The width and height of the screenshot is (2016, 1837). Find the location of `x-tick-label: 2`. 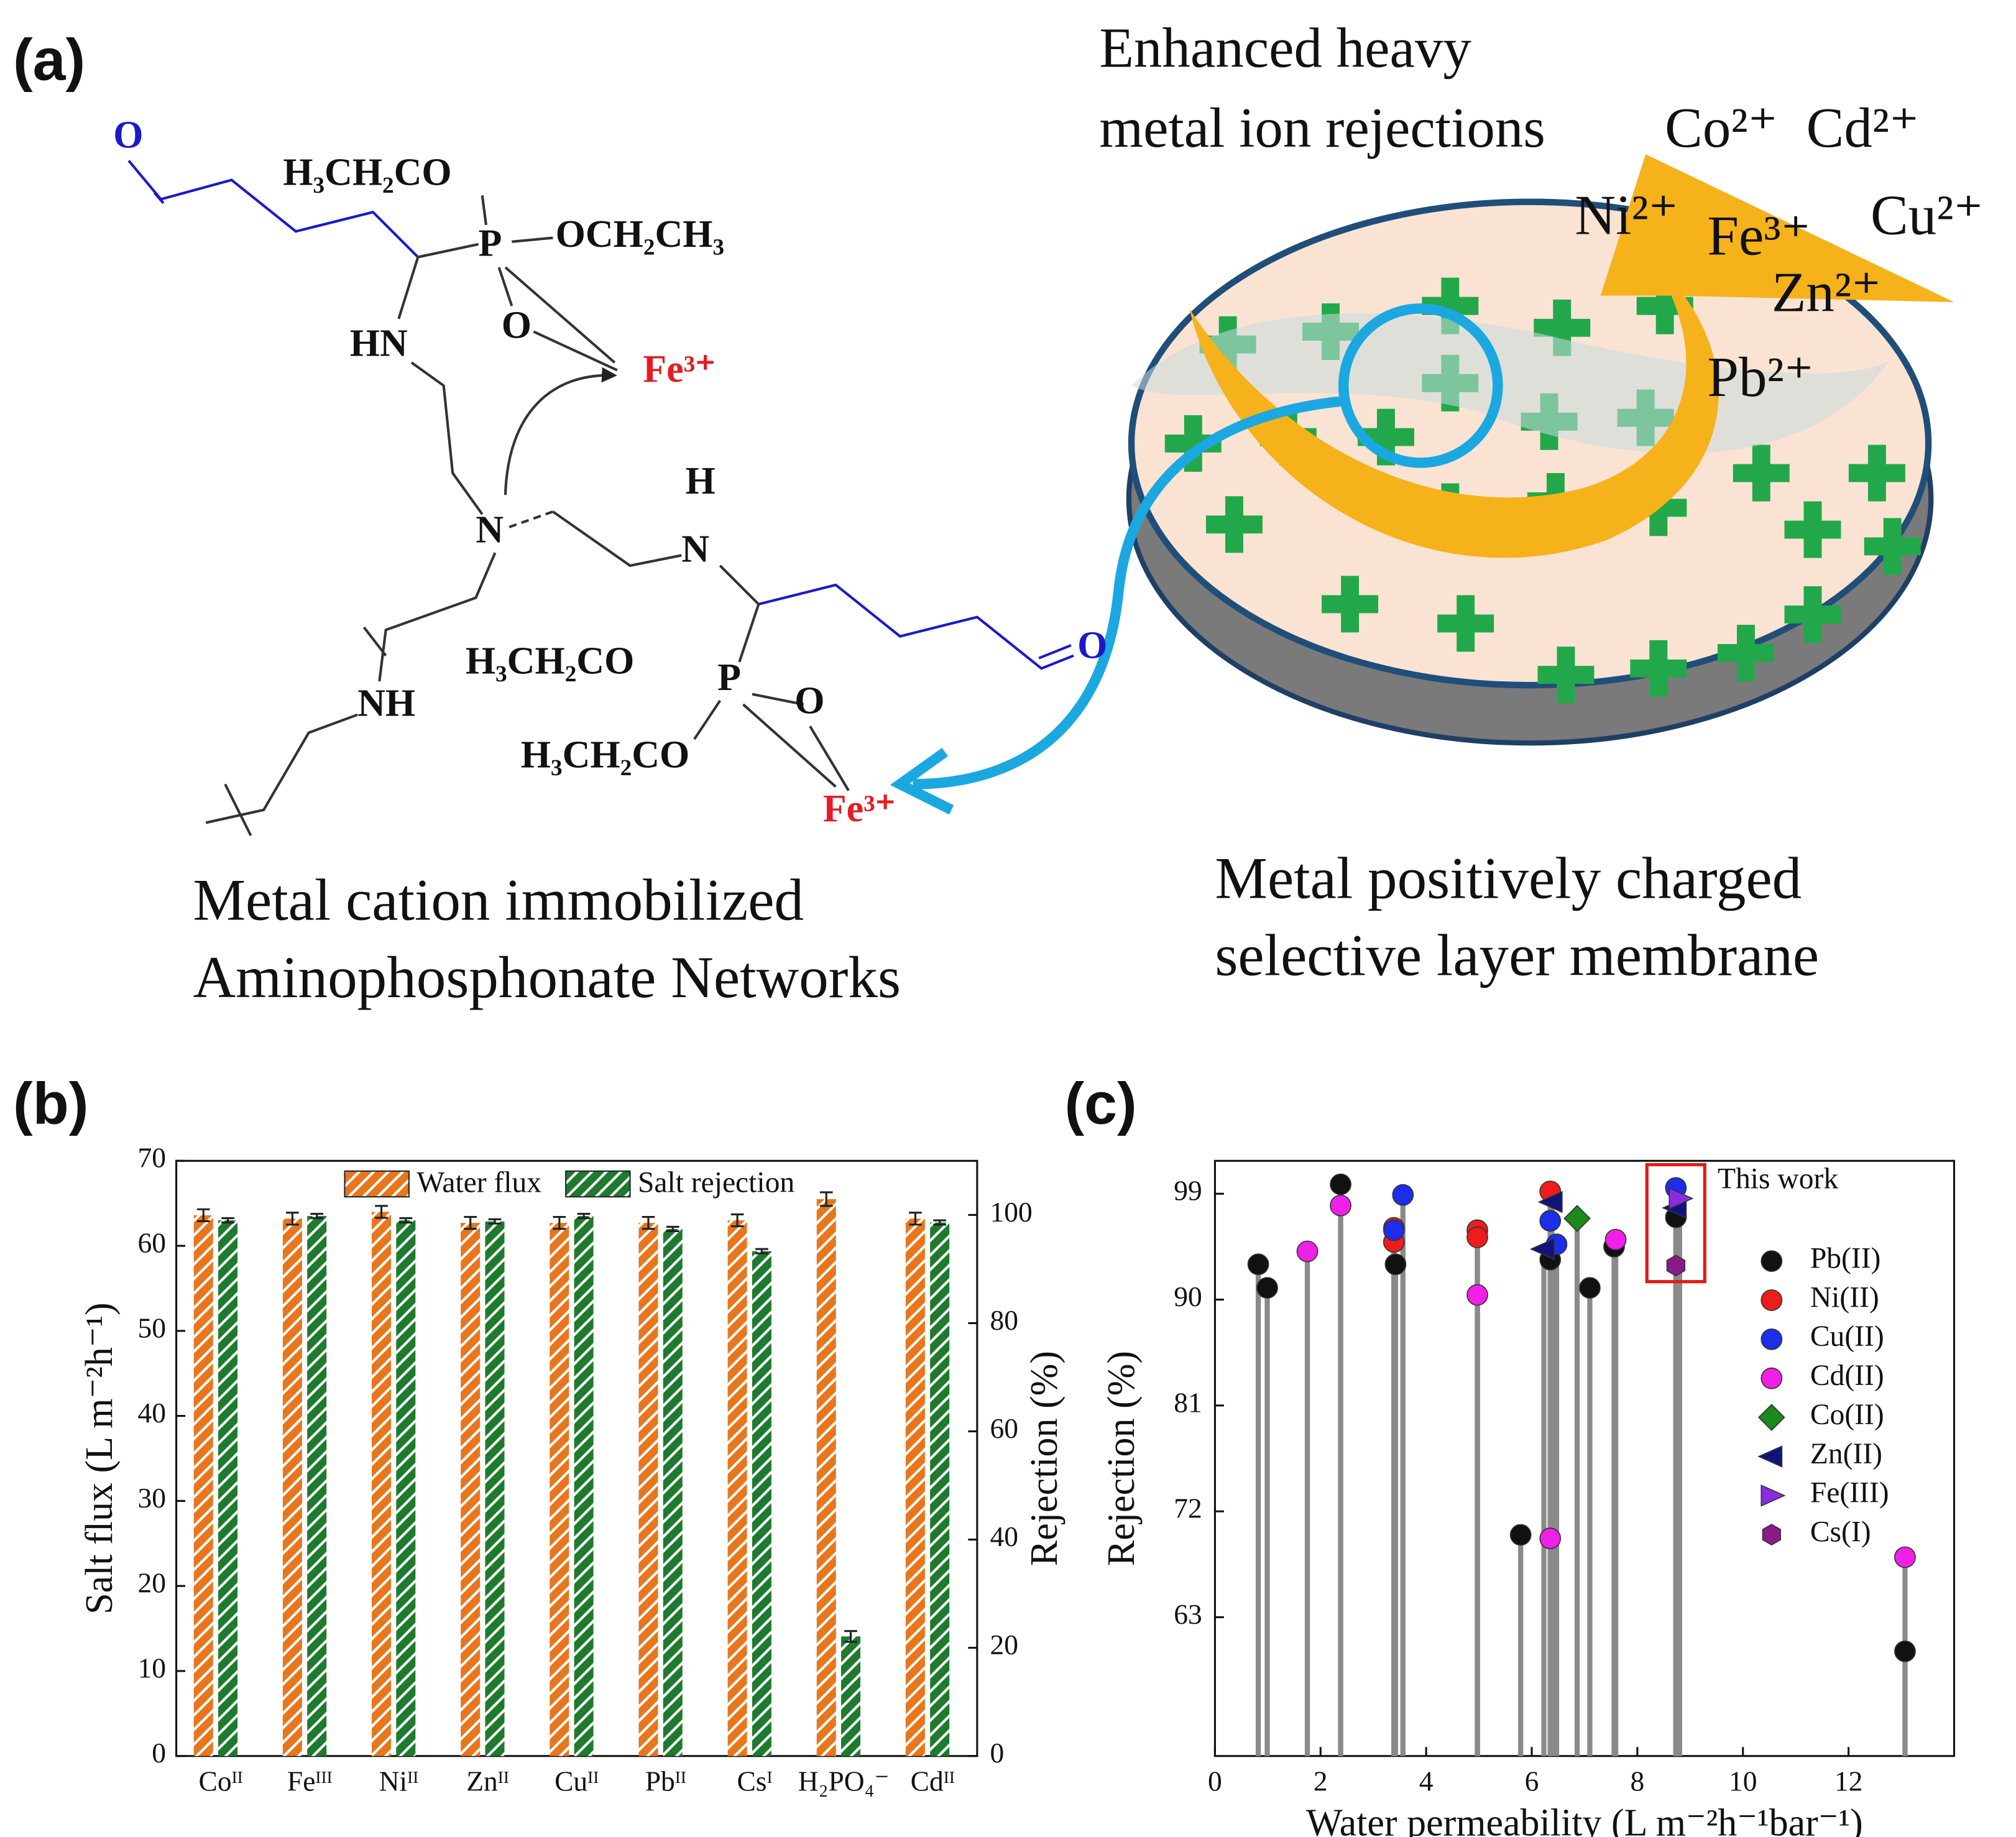

x-tick-label: 2 is located at coordinates (1321, 1781).